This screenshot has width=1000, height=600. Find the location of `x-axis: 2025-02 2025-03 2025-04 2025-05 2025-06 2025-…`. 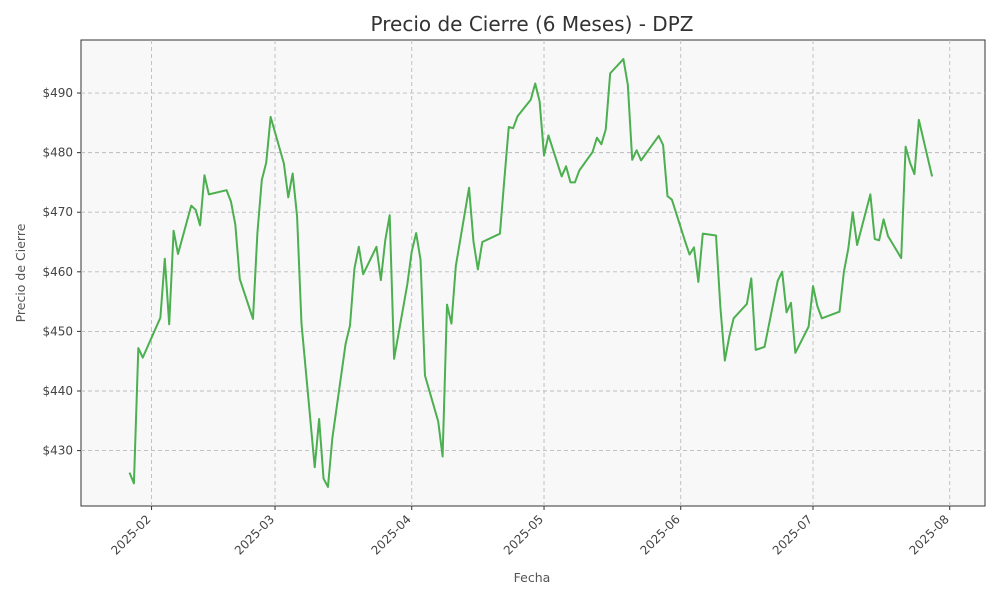

x-axis: 2025-02 2025-03 2025-04 2025-05 2025-06 2025-… is located at coordinates (530, 532).